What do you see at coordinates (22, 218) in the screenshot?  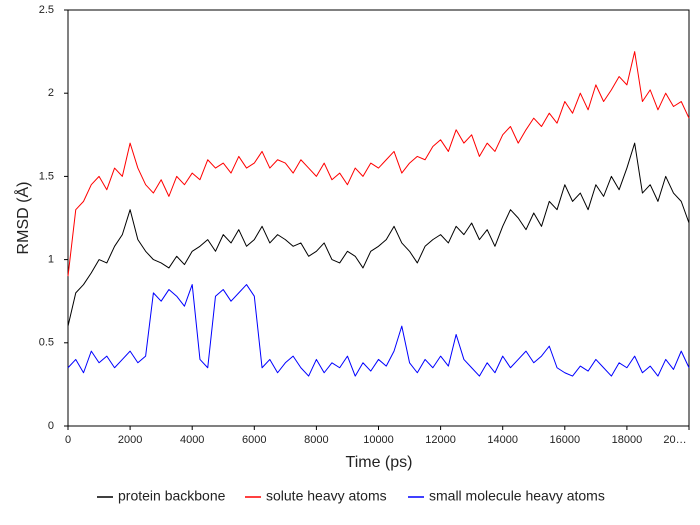 I see `y-axis-title: RMSD (Å)` at bounding box center [22, 218].